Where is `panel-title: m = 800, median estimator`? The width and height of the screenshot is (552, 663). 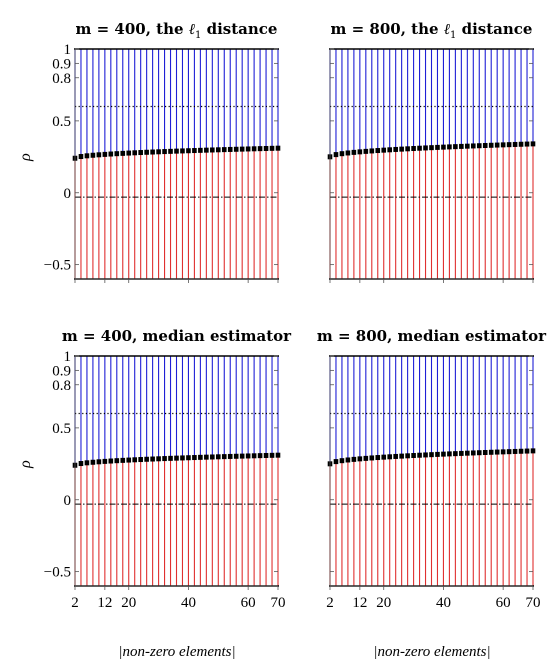
panel-title: m = 800, median estimator is located at coordinates (432, 336).